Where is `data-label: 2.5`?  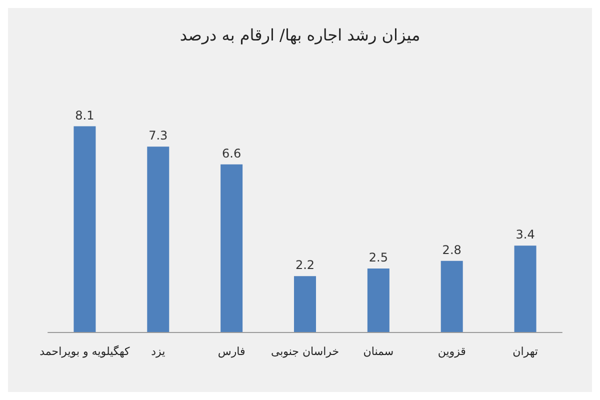
data-label: 2.5 is located at coordinates (378, 257).